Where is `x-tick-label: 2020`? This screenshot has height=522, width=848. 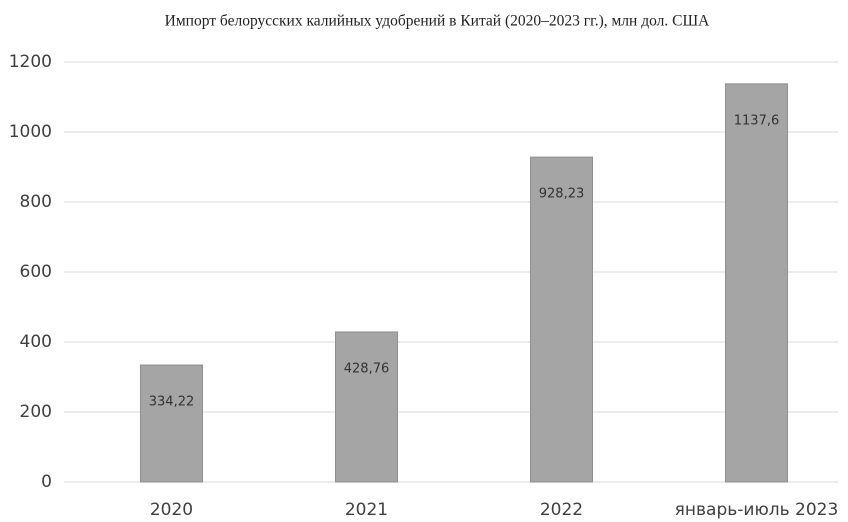
x-tick-label: 2020 is located at coordinates (171, 510).